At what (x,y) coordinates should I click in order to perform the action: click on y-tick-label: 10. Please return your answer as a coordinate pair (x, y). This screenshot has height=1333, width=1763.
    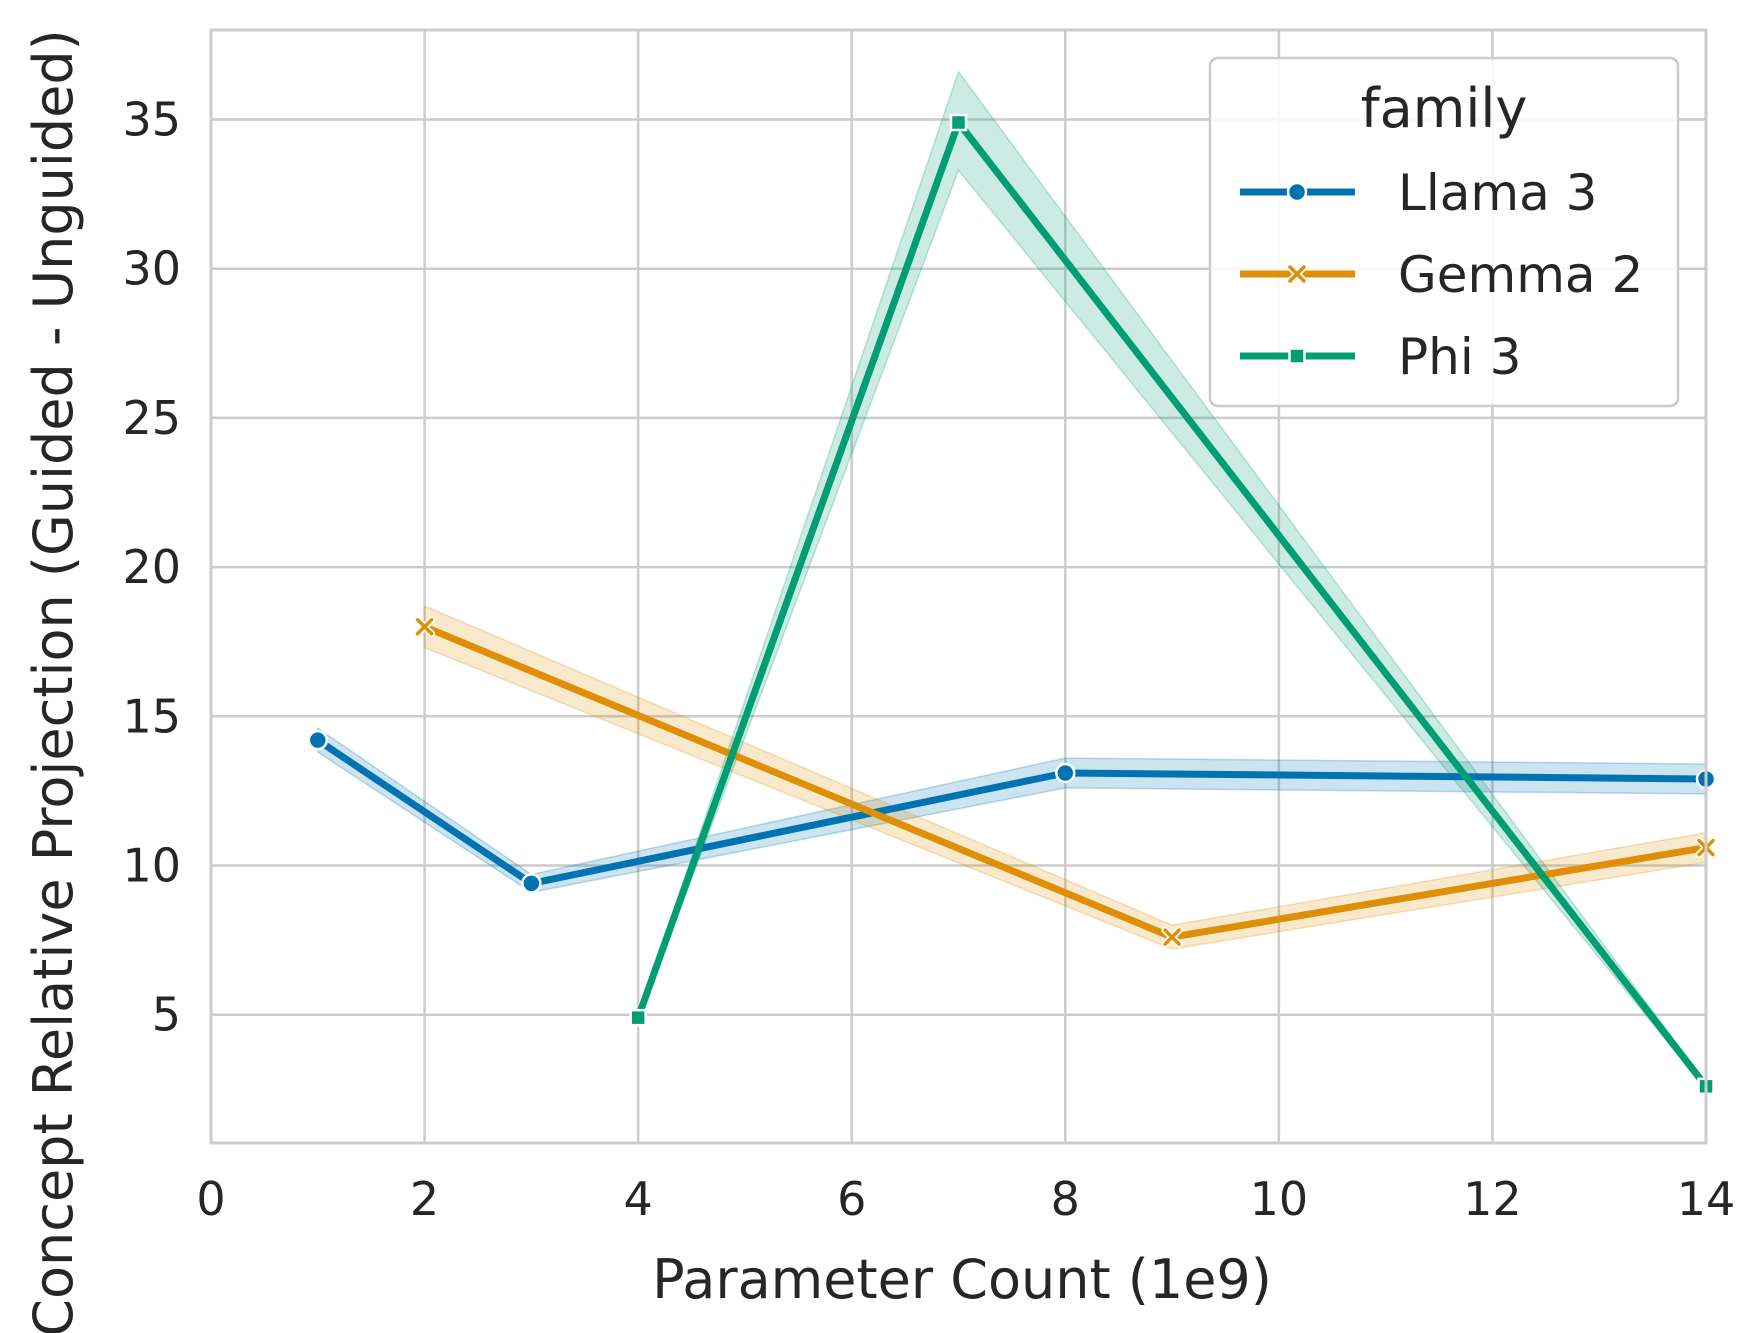
    Looking at the image, I should click on (151, 865).